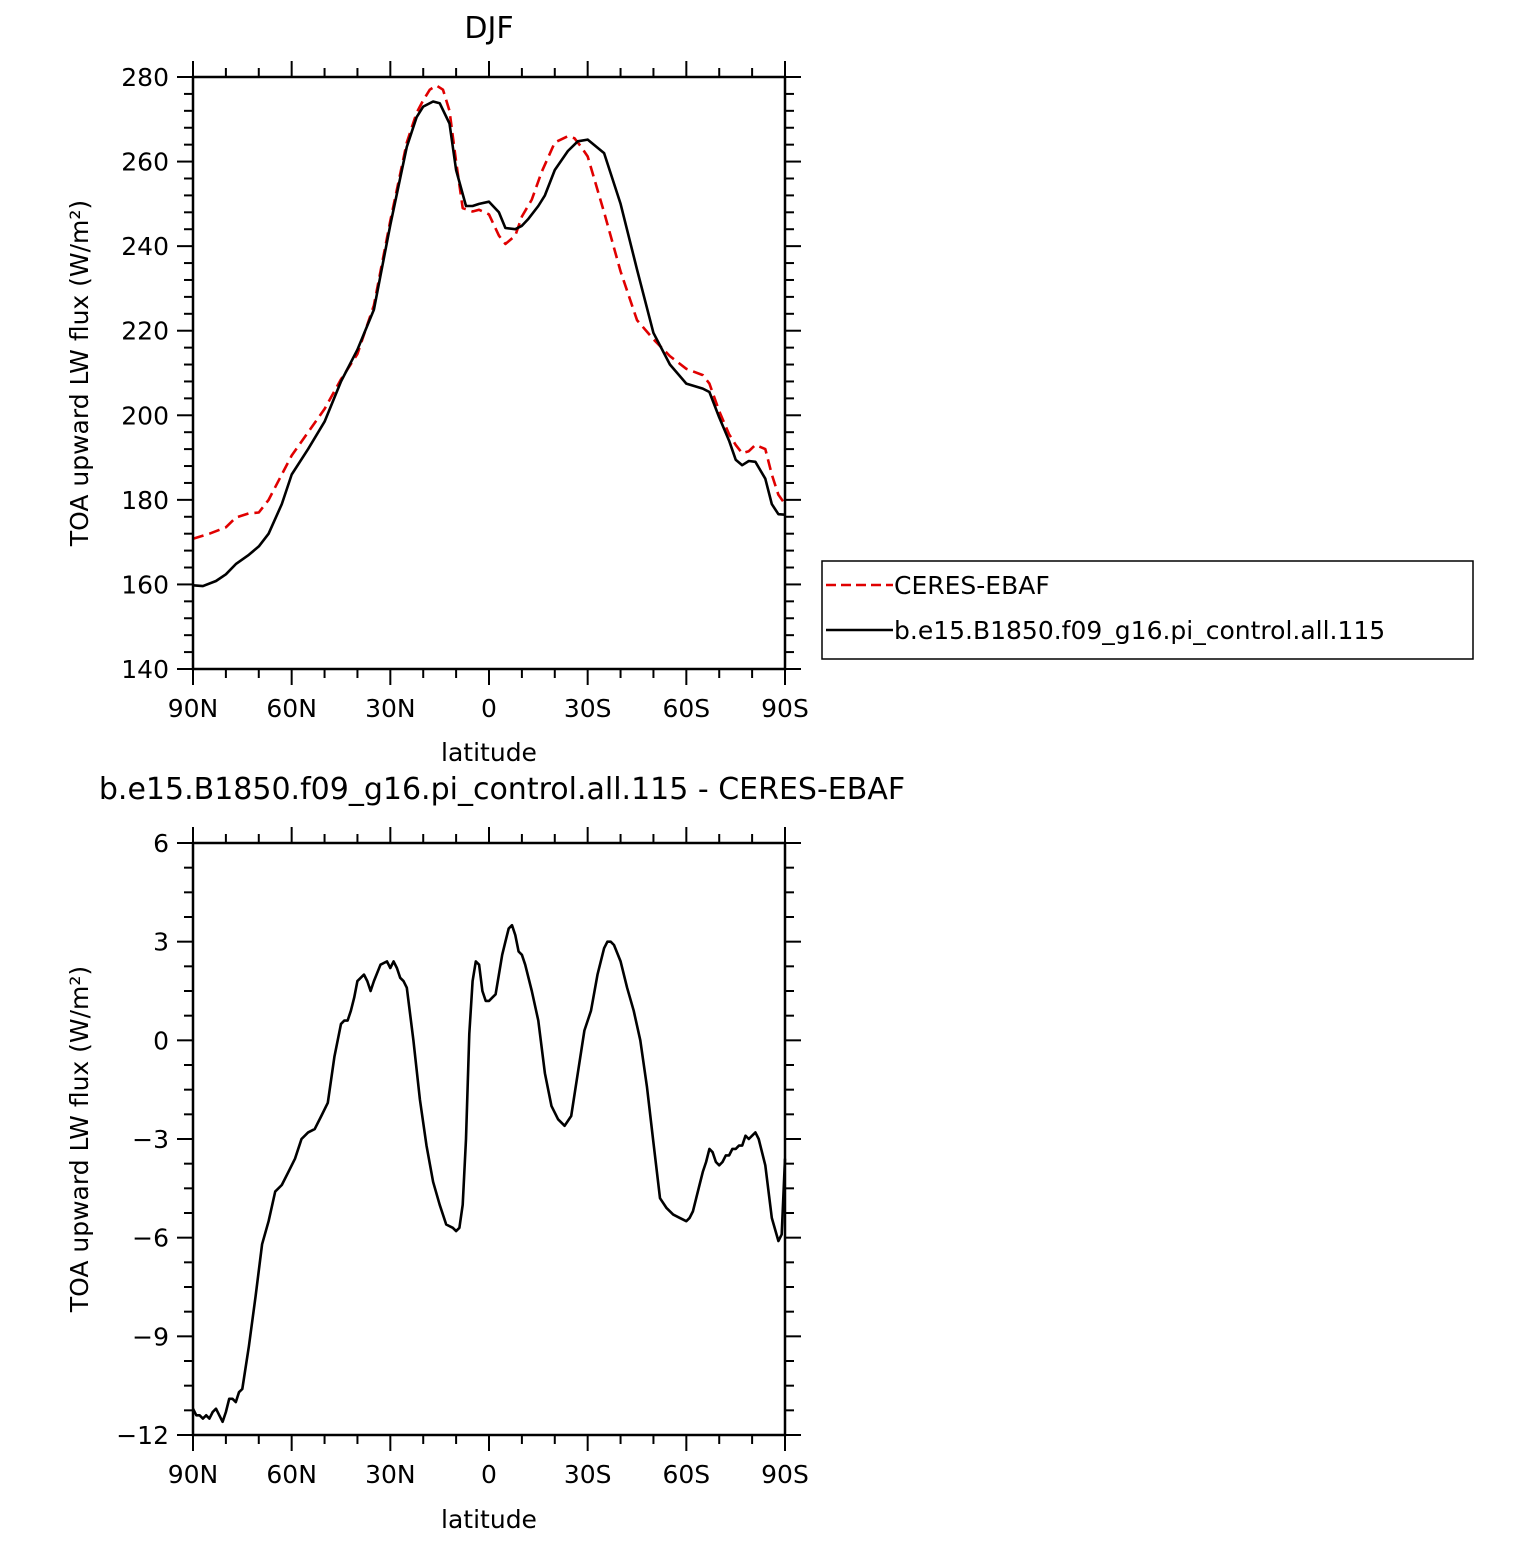 This screenshot has height=1541, width=1538. I want to click on top-x-axis-label: latitude, so click(489, 752).